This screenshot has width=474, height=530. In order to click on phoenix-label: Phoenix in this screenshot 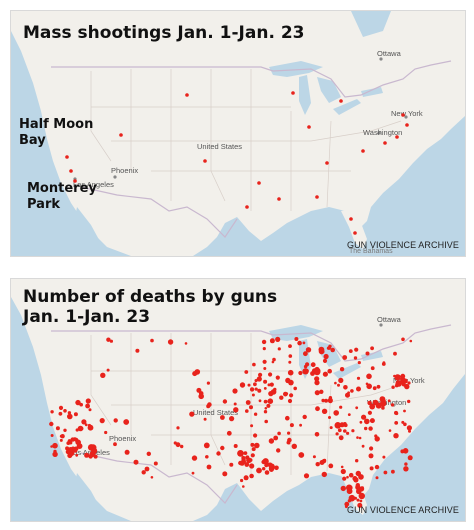, I will do `click(122, 438)`.